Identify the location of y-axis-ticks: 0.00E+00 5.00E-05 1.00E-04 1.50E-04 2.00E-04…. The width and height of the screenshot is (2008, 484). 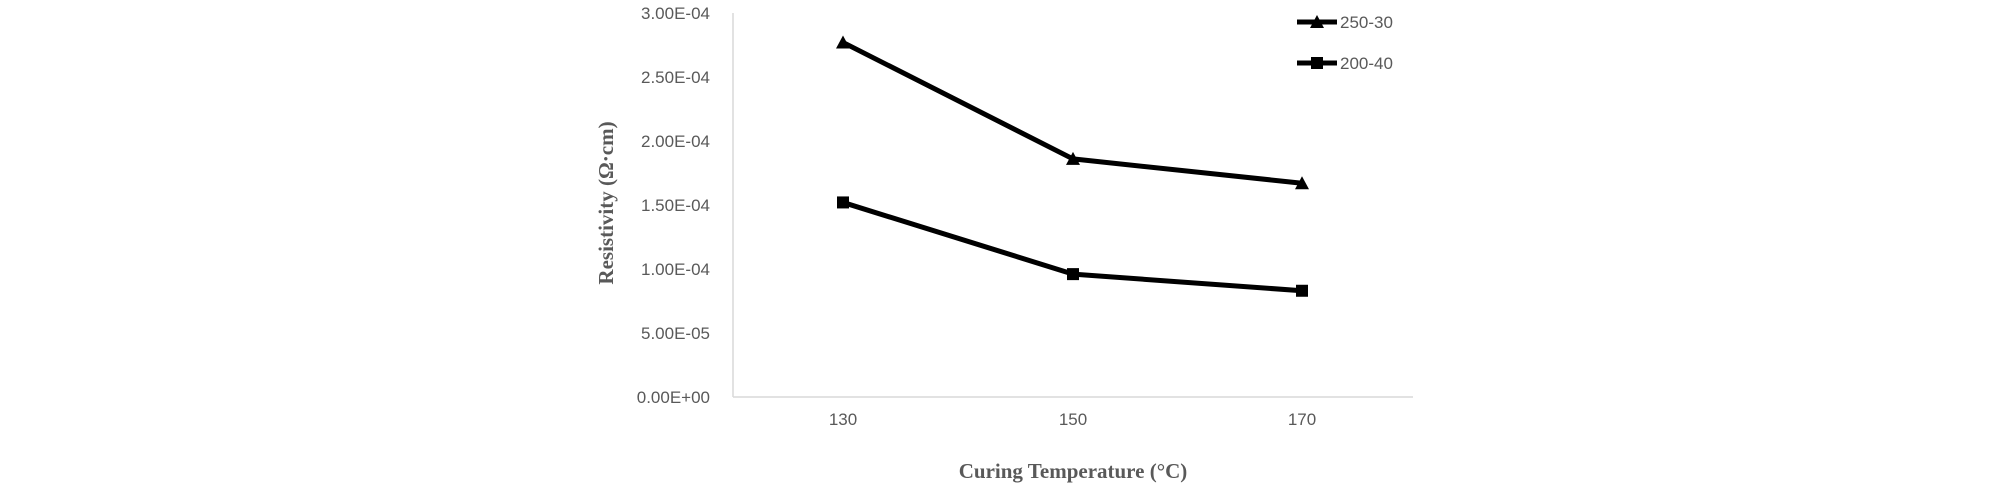
(673, 205).